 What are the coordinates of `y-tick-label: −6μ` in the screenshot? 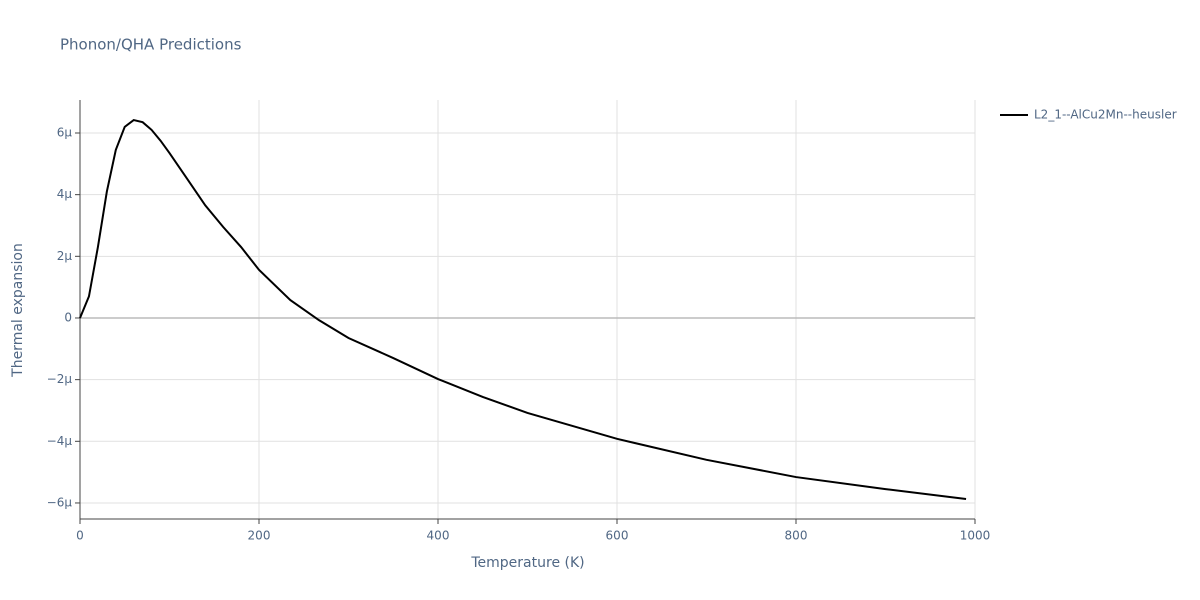 It's located at (60, 502).